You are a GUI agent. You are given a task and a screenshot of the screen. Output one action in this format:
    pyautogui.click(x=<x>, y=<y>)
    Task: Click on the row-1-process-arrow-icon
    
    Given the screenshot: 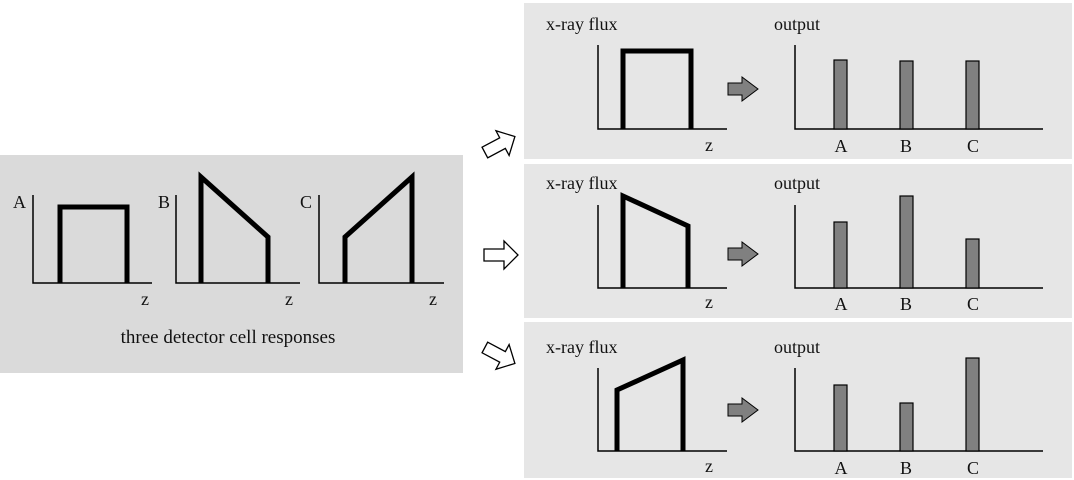 What is the action you would take?
    pyautogui.click(x=743, y=89)
    